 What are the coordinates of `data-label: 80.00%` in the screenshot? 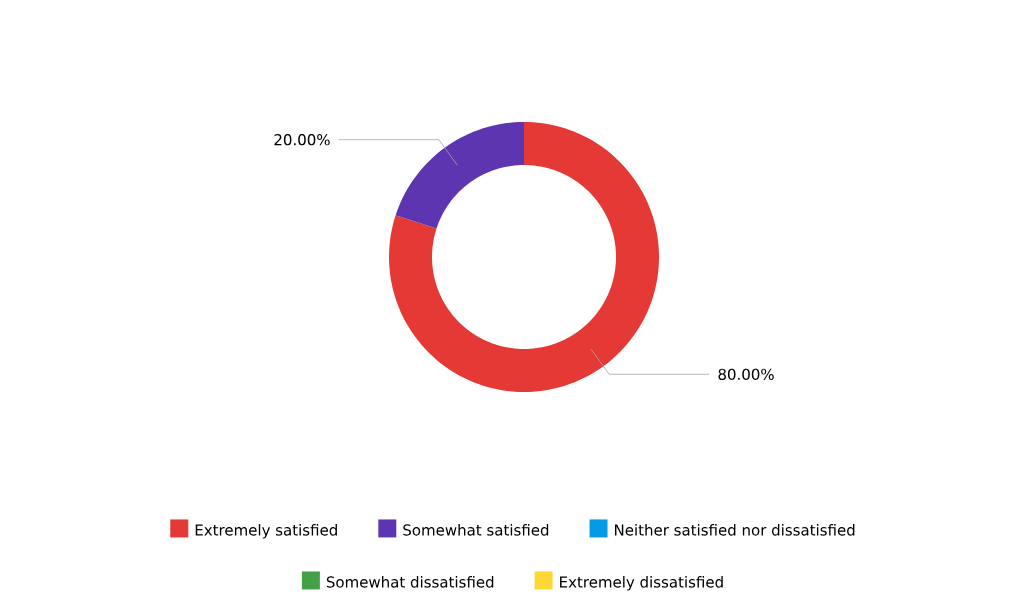 It's located at (746, 374).